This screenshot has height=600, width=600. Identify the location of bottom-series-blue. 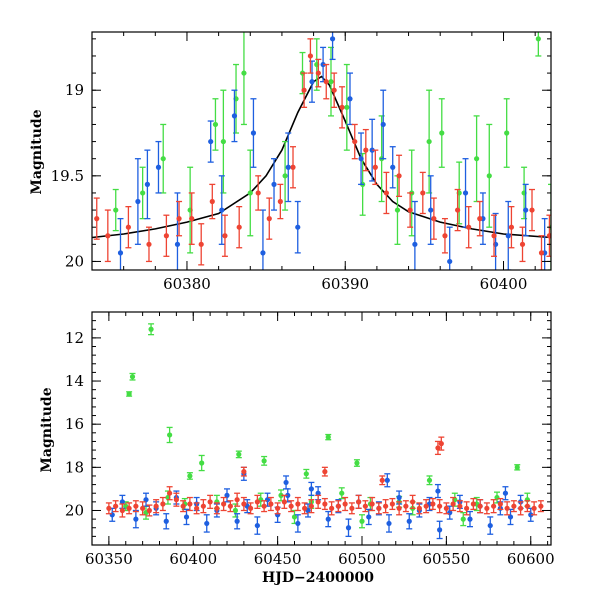
(321, 503).